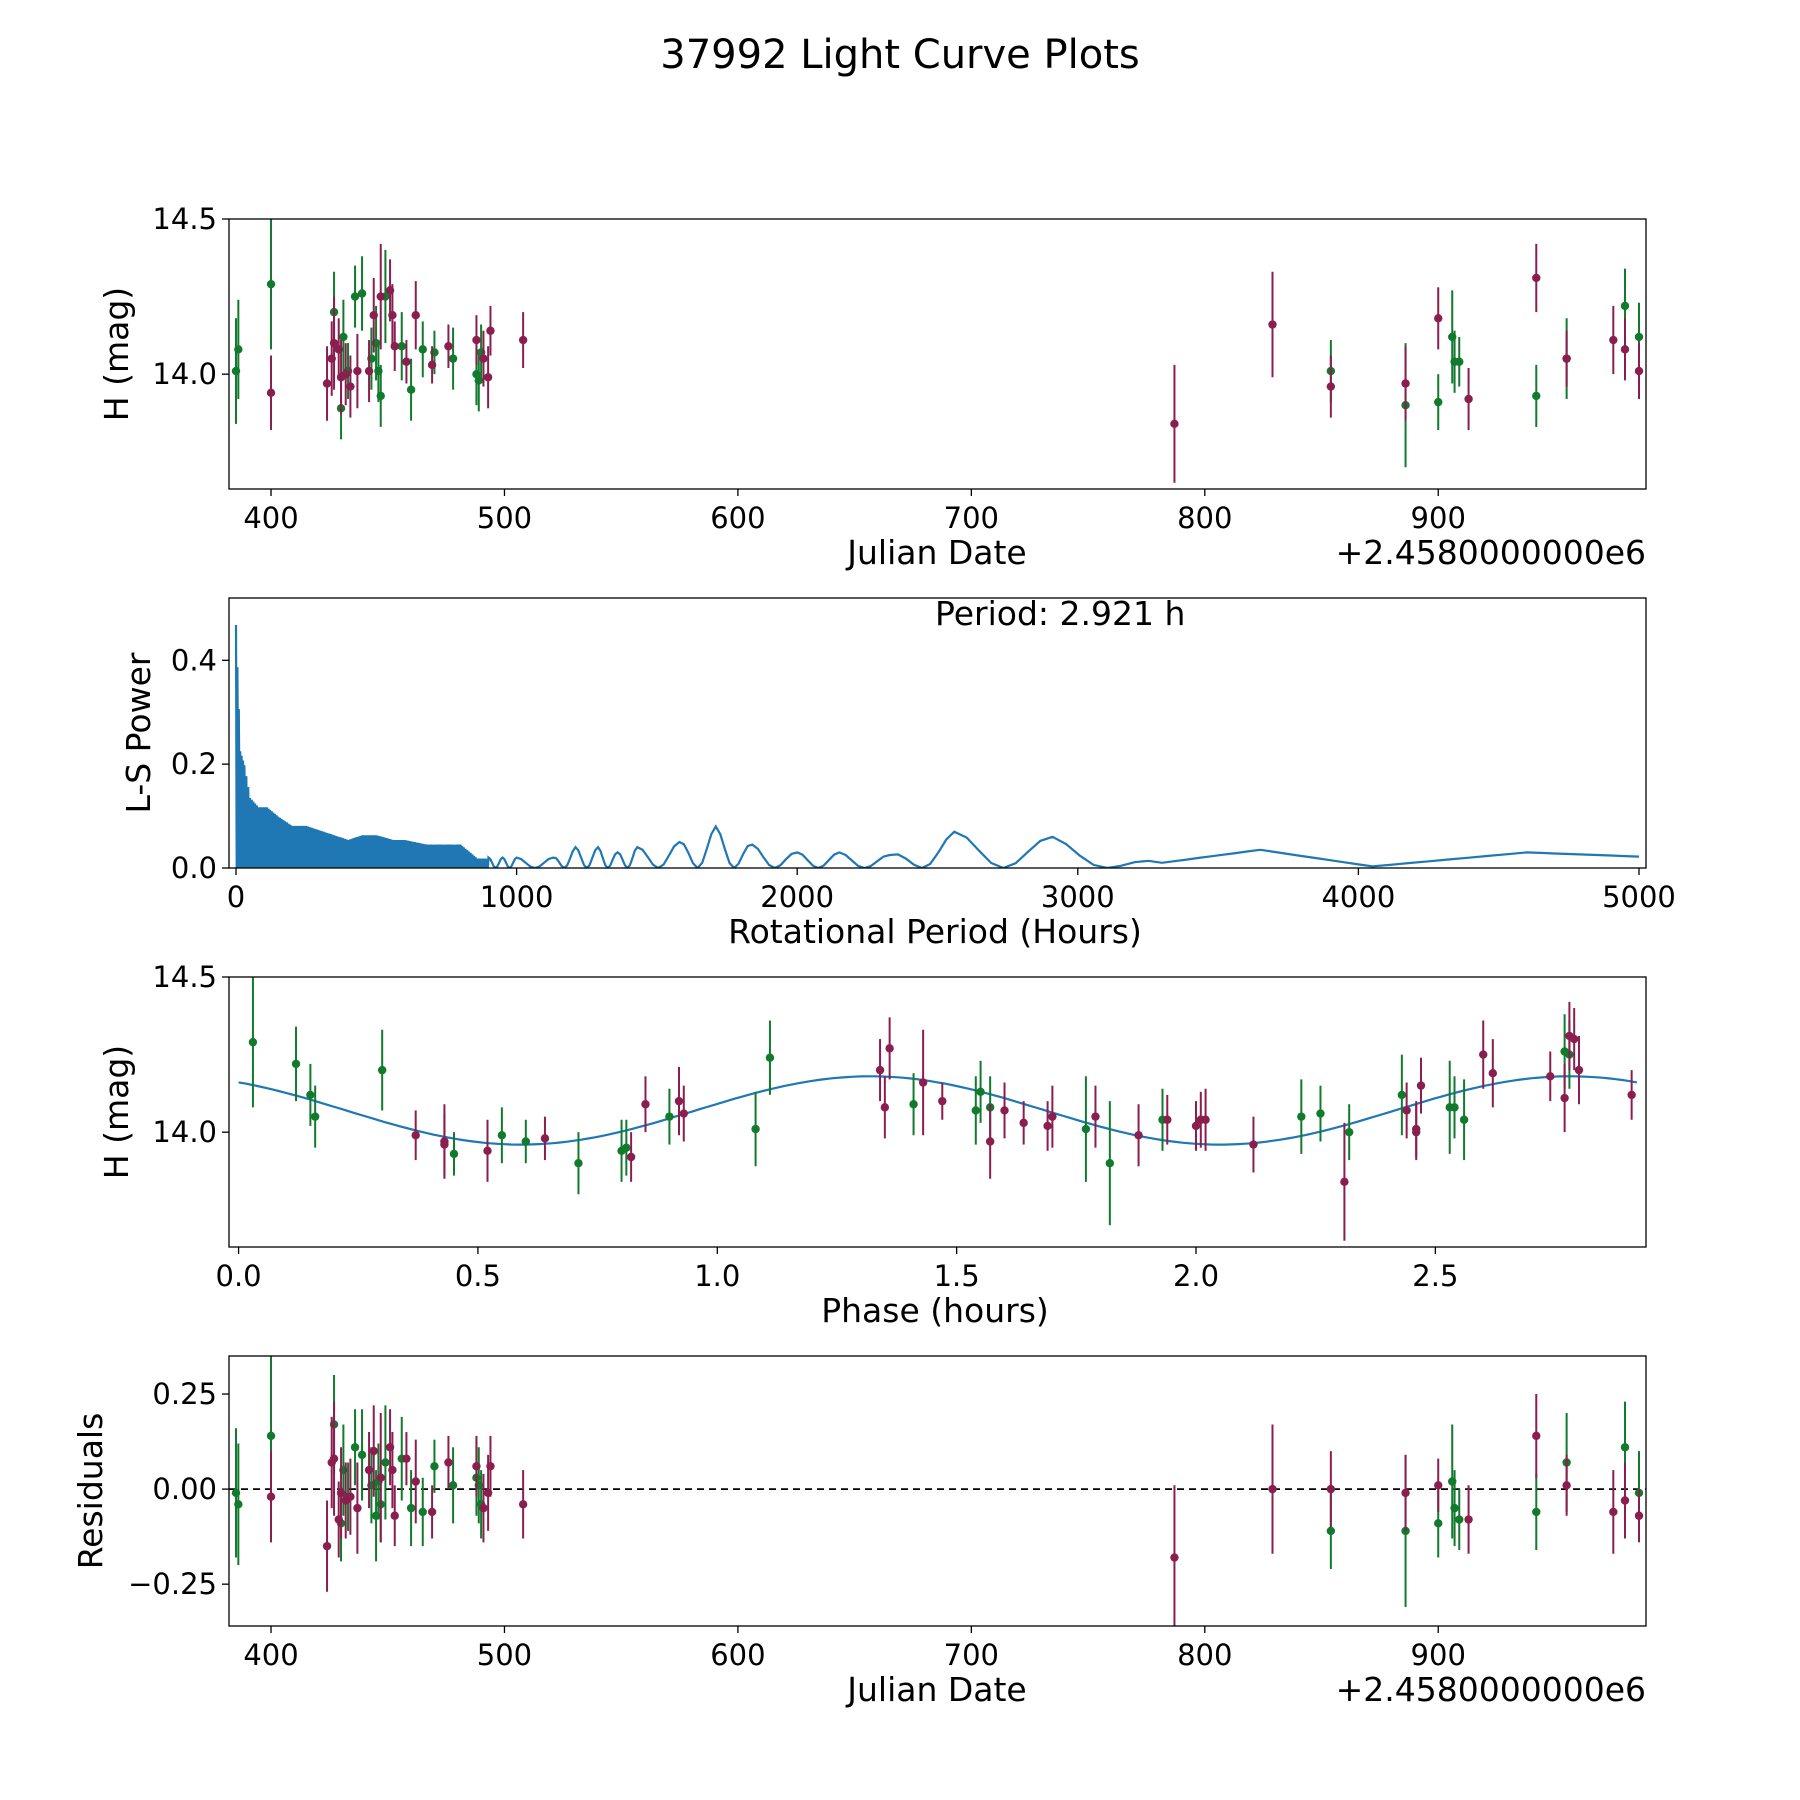 The image size is (1800, 1800). I want to click on x-tick-label: 0.0, so click(239, 1276).